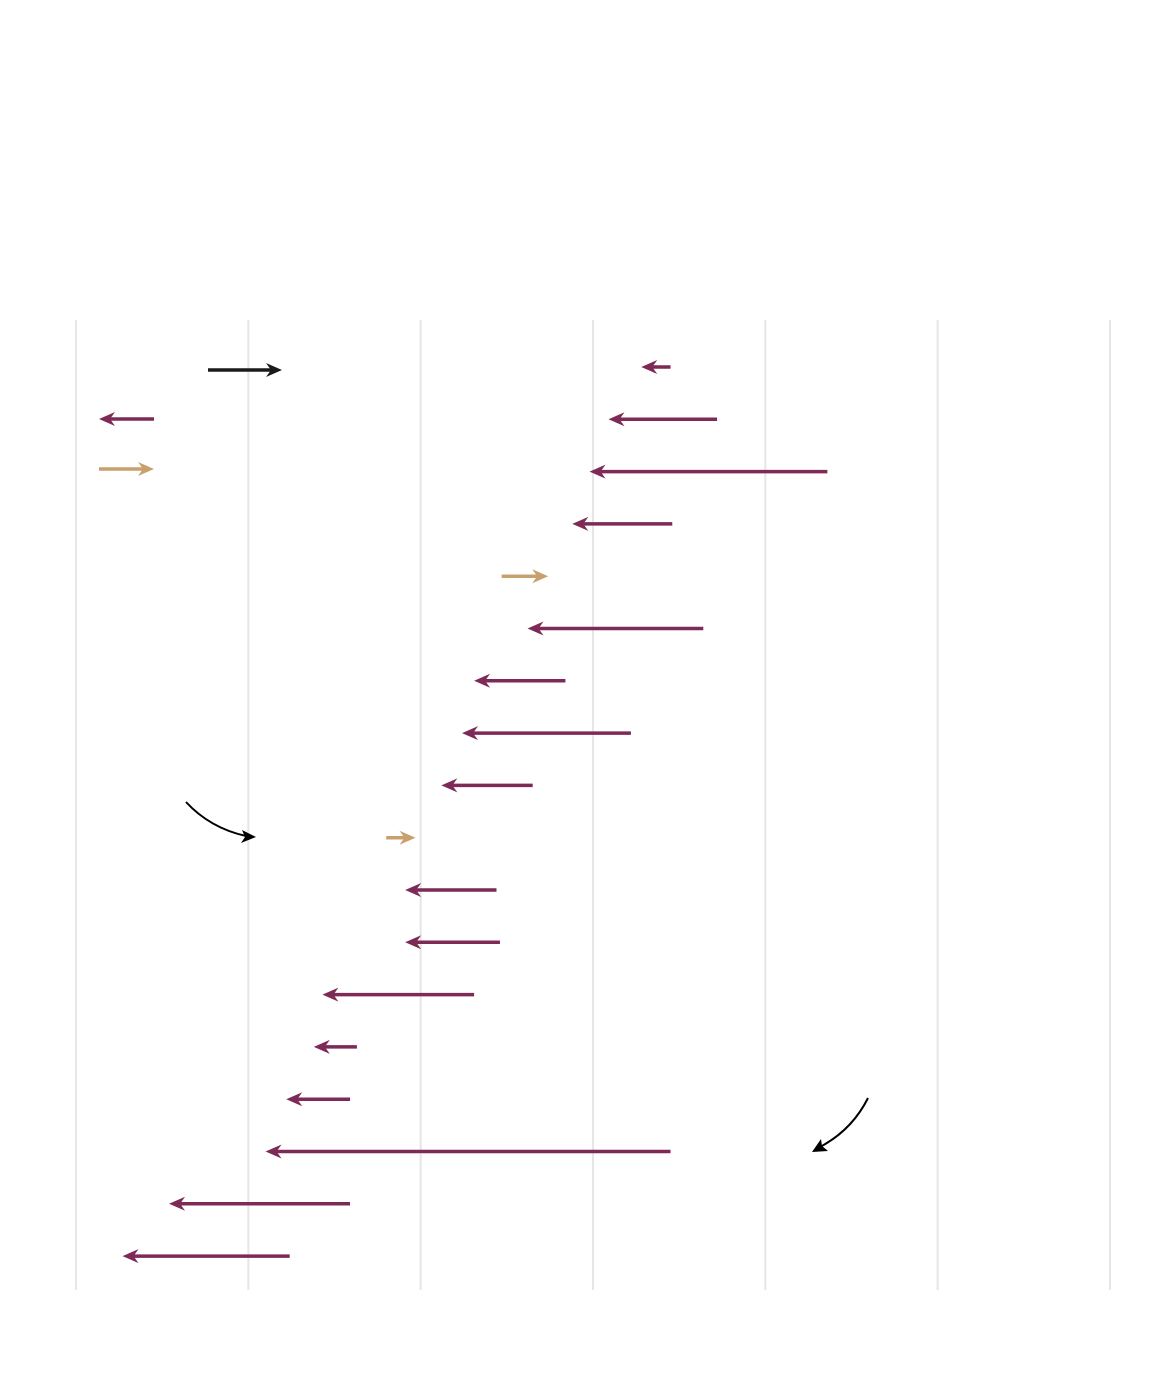 Image resolution: width=1160 pixels, height=1392 pixels. Describe the element at coordinates (449, 785) in the screenshot. I see `arrow-row-8-head` at that location.